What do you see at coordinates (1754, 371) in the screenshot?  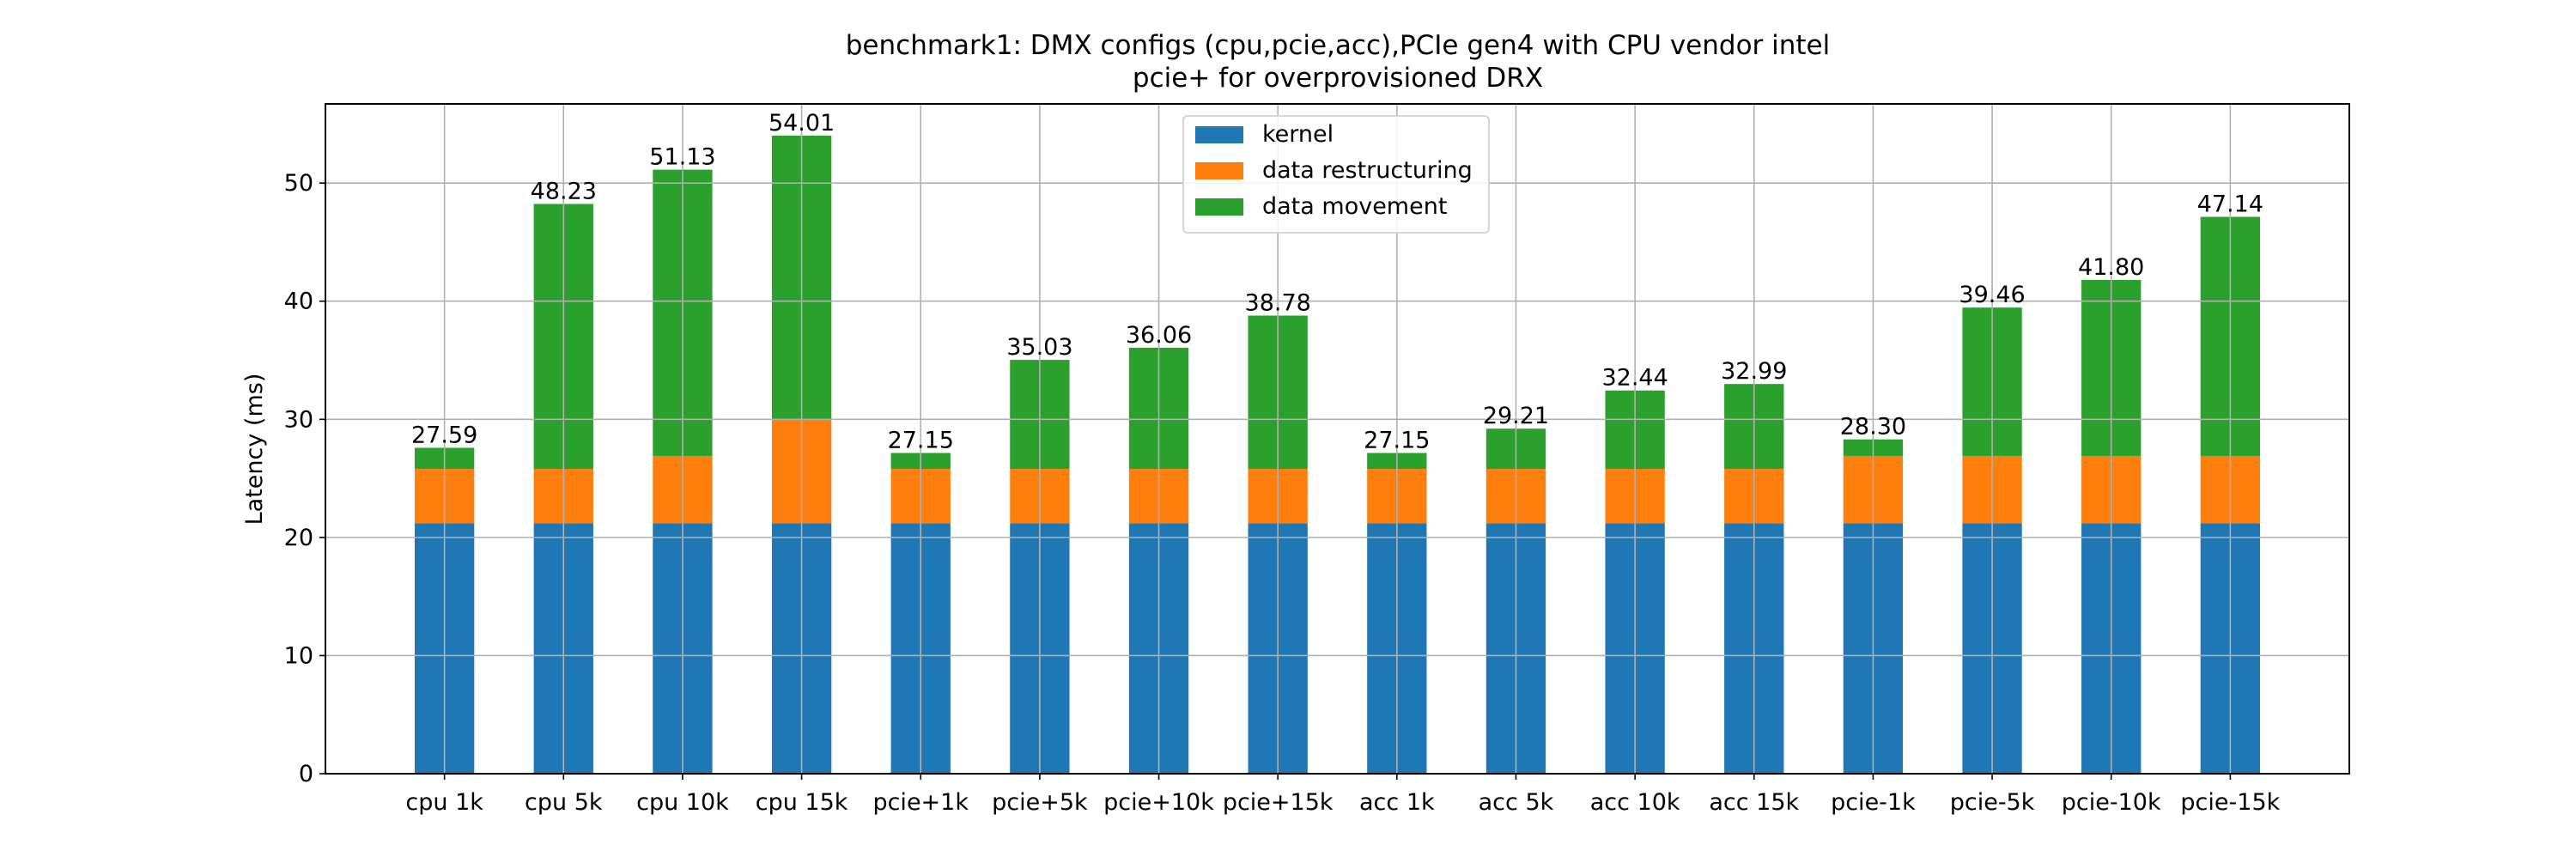 I see `total-label: 32.99` at bounding box center [1754, 371].